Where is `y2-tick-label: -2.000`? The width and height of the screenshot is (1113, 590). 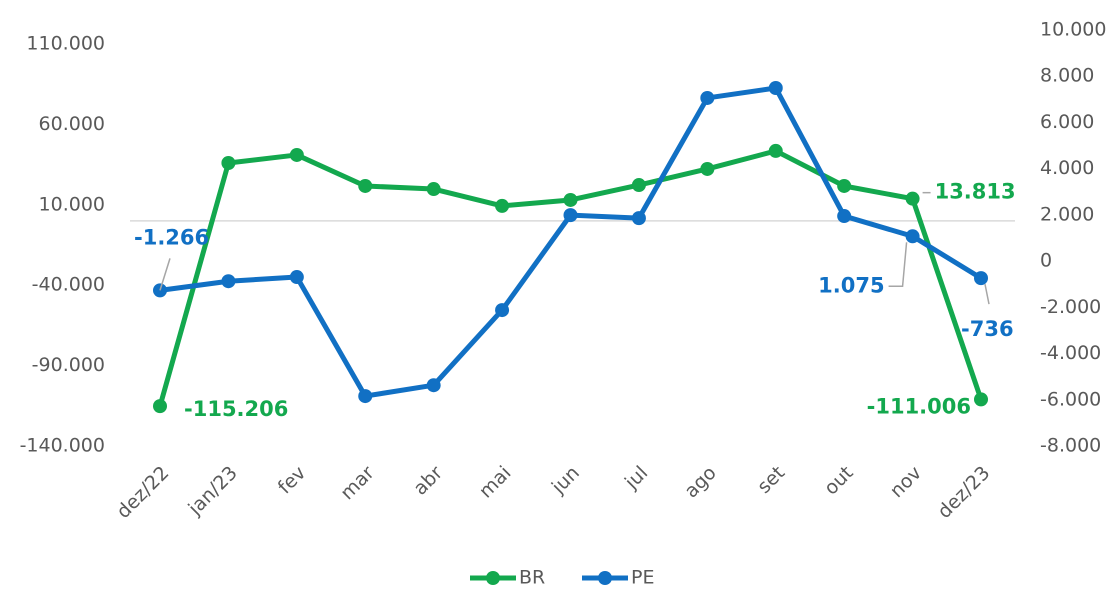 y2-tick-label: -2.000 is located at coordinates (1070, 307).